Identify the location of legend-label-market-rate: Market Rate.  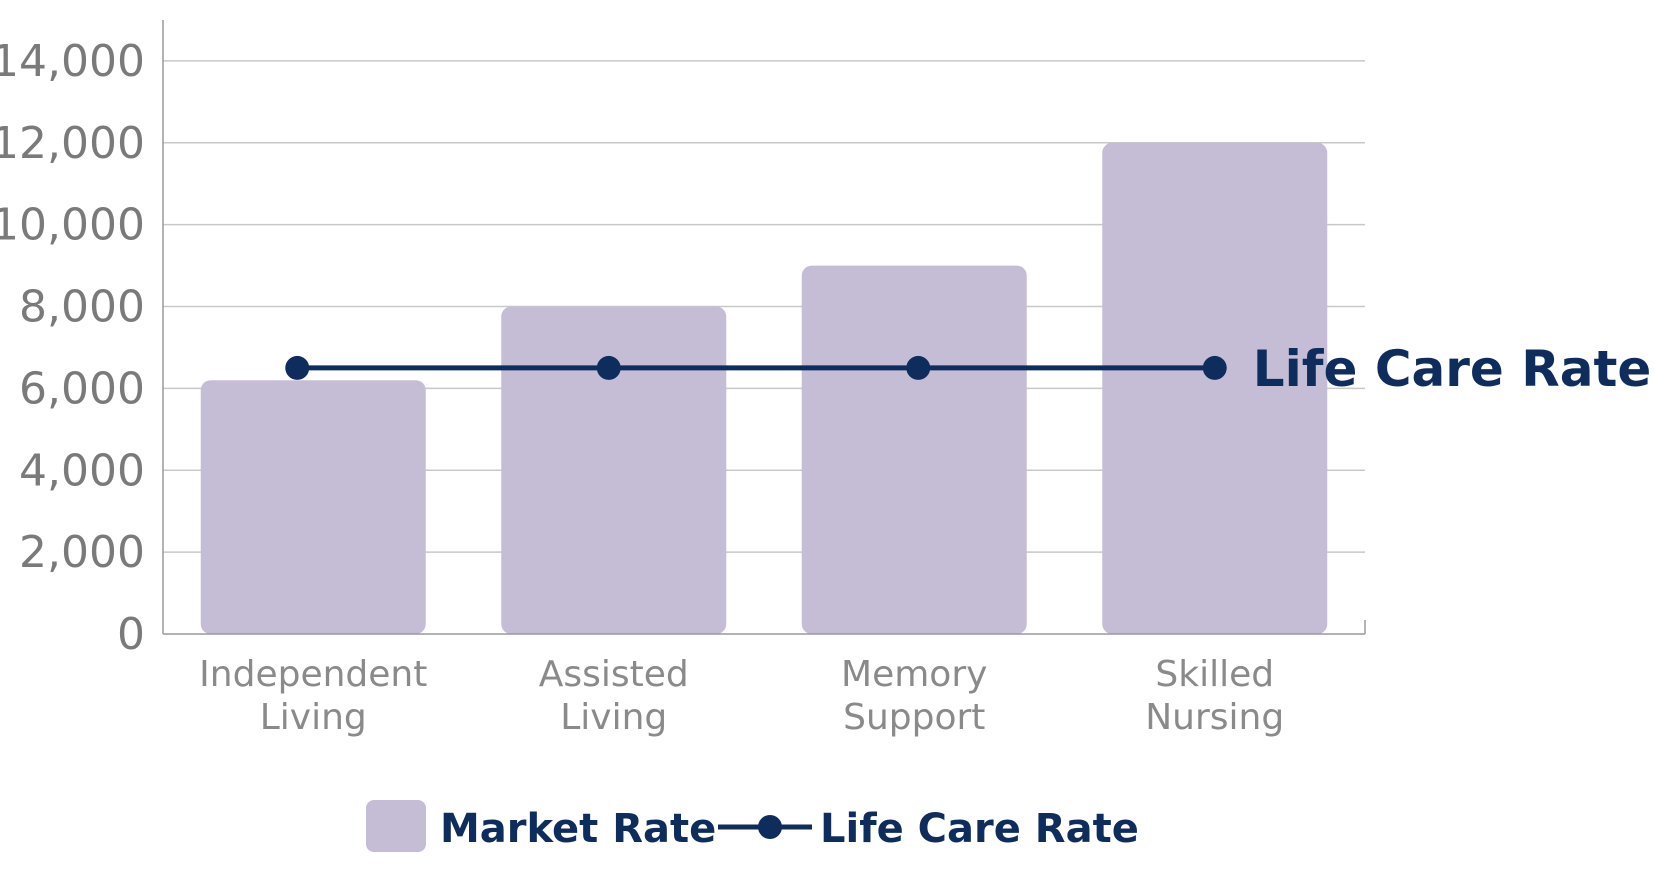
(578, 829).